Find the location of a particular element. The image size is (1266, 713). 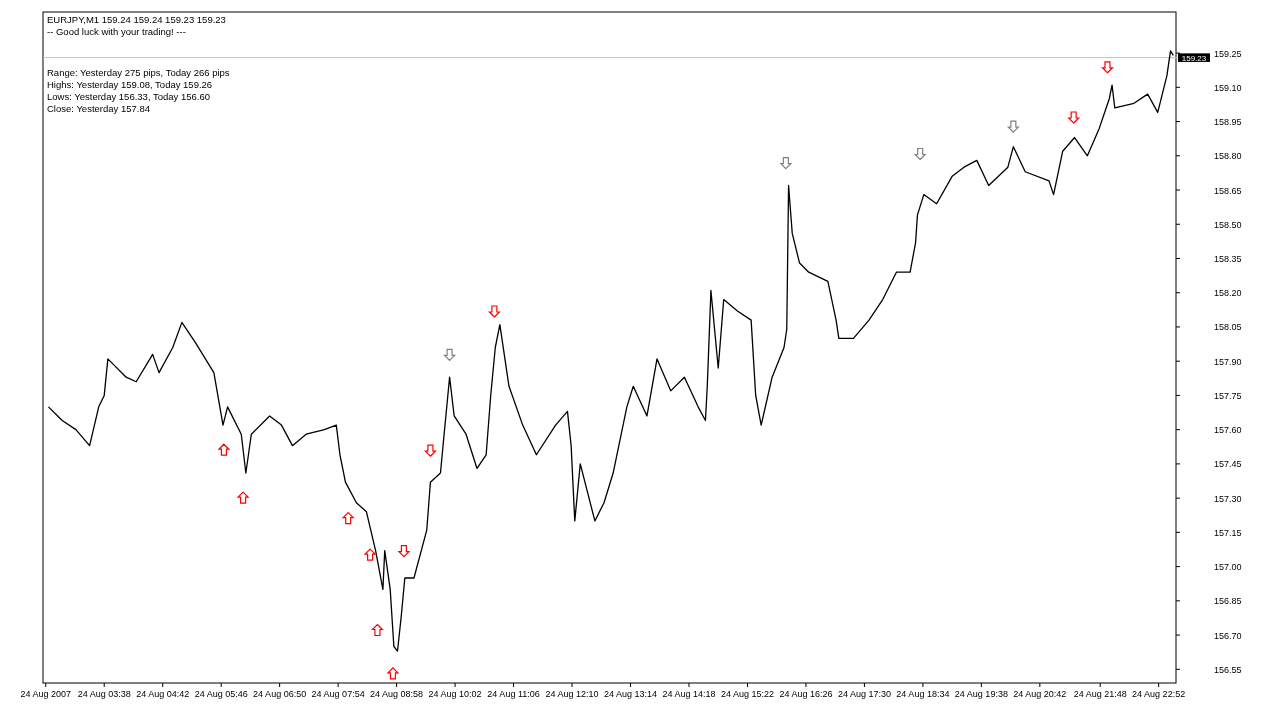

chart-title: EURJPY,M1 159.24 159.24 159.23 159.23 is located at coordinates (136, 19).